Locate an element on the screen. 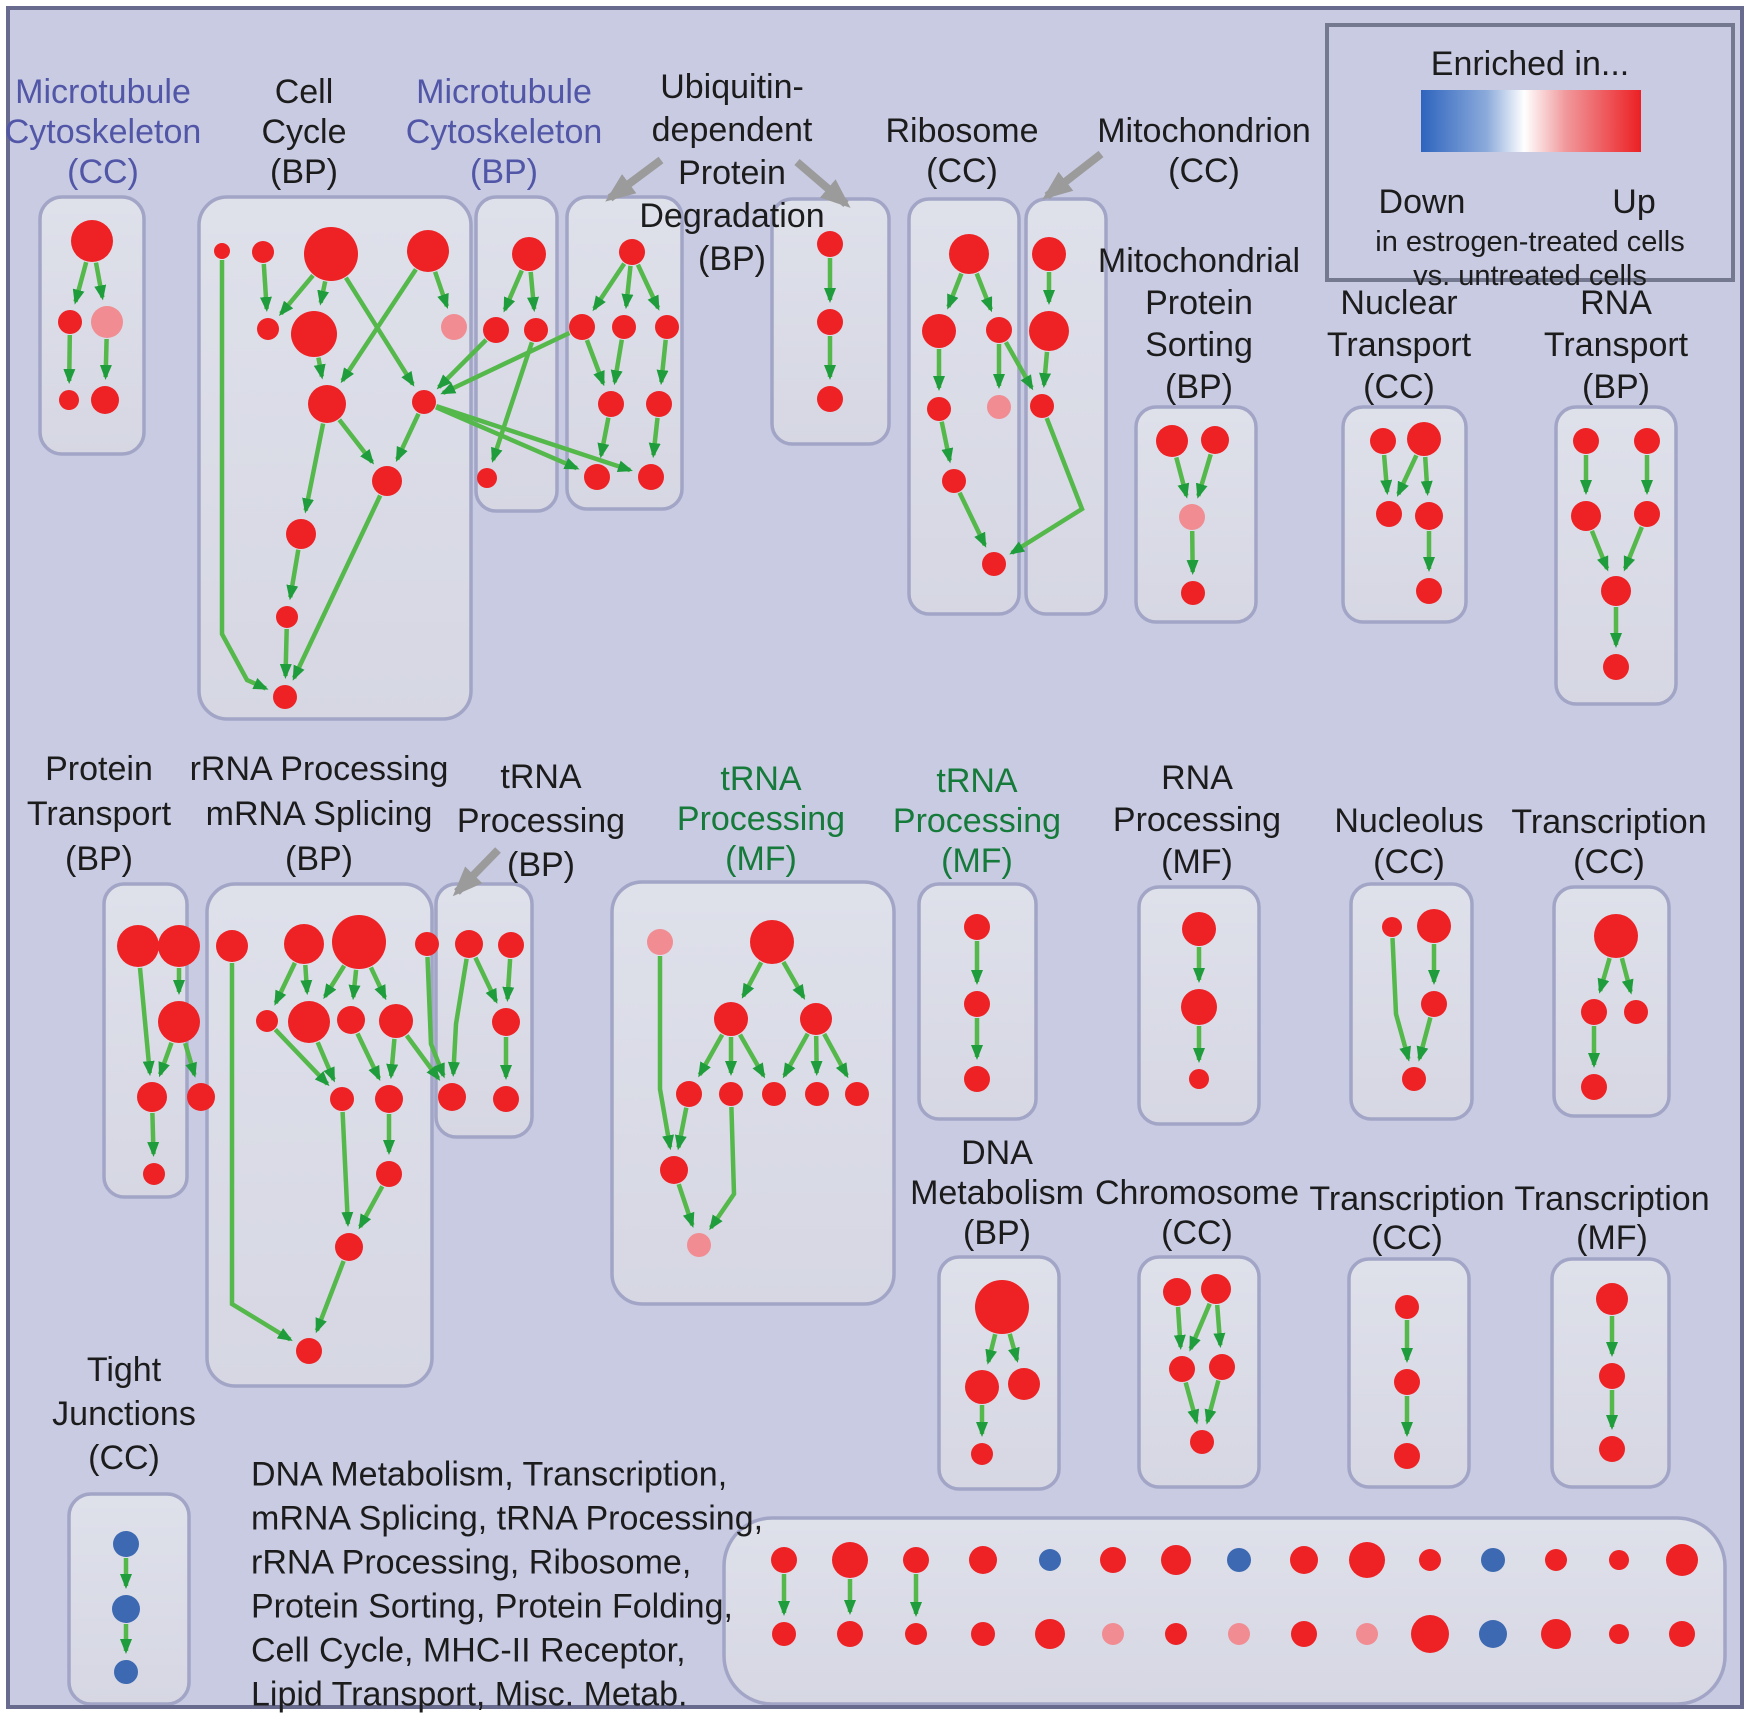 The width and height of the screenshot is (1750, 1715). edge-transcription-cc-upper is located at coordinates (1626, 976).